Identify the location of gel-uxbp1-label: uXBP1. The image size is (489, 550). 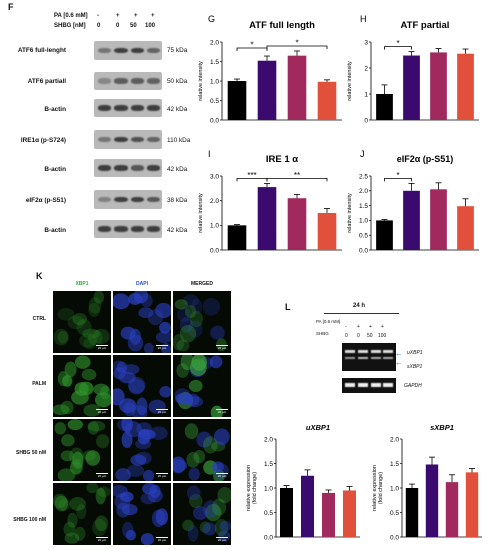
(415, 353).